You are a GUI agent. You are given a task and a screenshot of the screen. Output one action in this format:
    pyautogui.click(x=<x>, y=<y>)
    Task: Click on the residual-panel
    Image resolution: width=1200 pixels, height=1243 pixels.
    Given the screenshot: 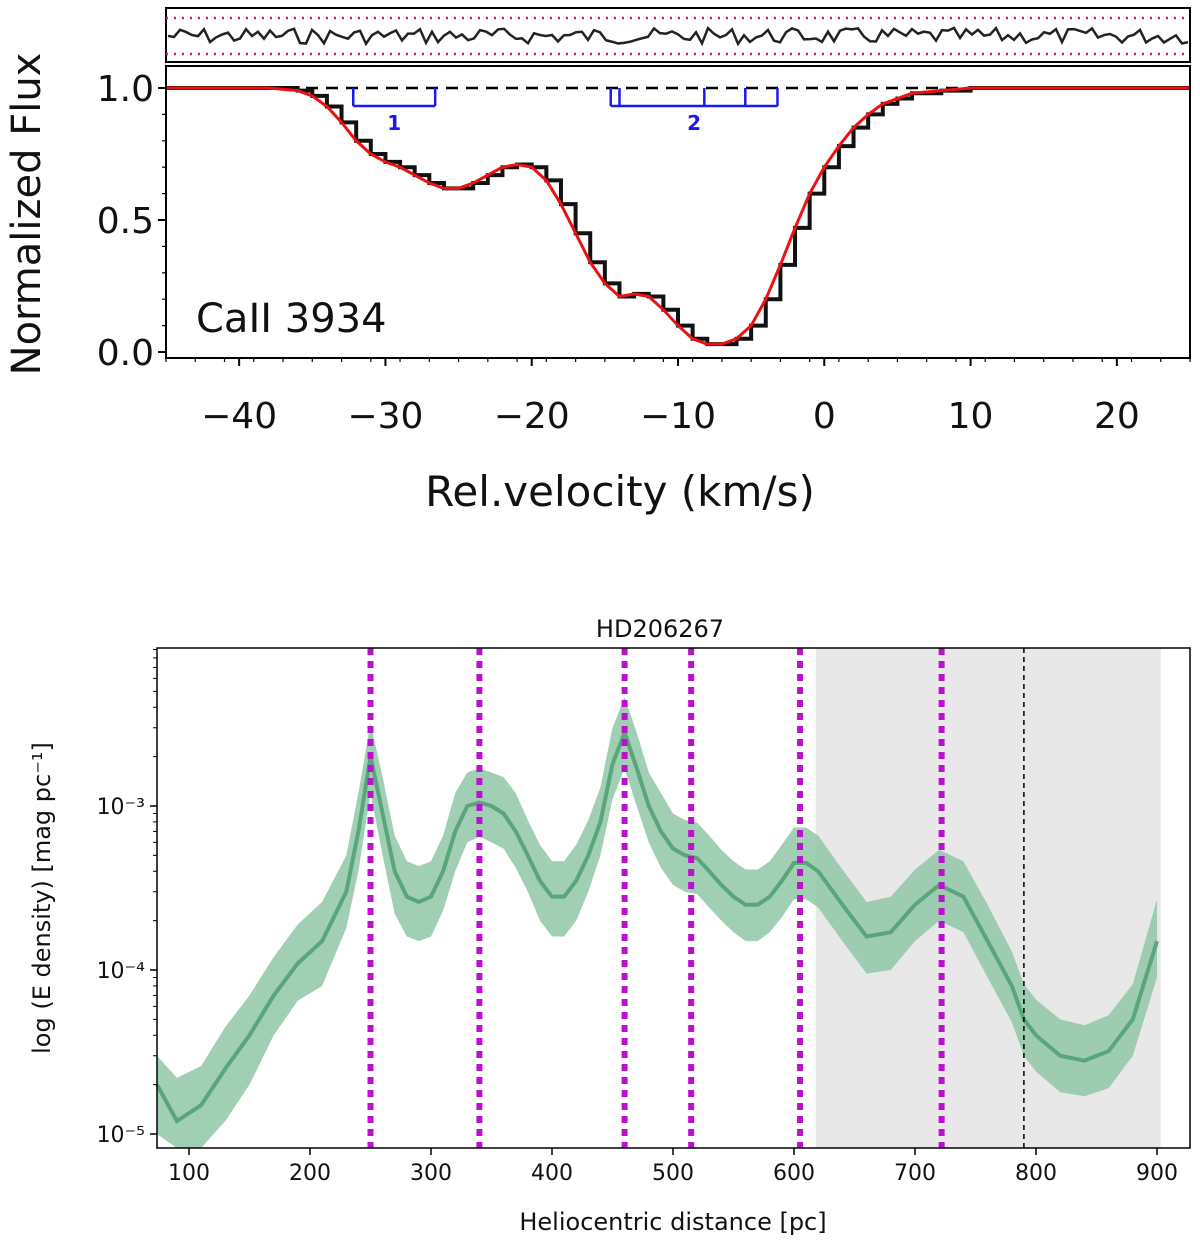 What is the action you would take?
    pyautogui.click(x=678, y=35)
    